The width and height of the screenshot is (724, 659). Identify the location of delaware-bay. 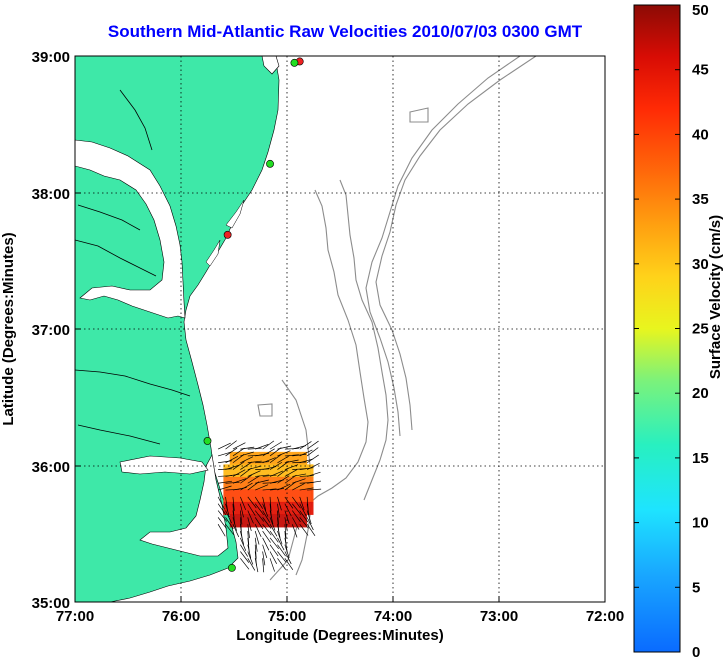
(270, 65).